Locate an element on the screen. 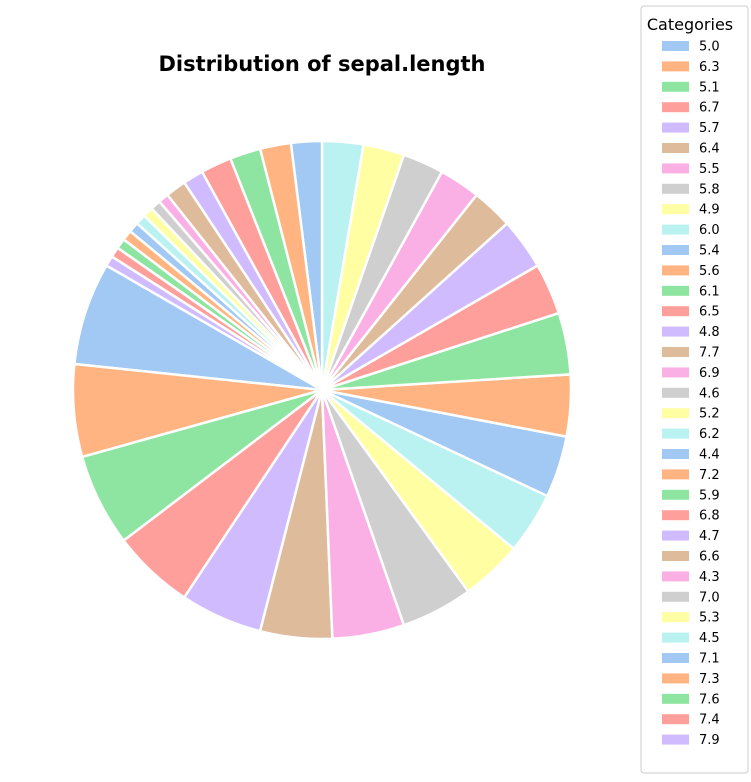 Image resolution: width=751 pixels, height=782 pixels. legend-swatch-7.1 is located at coordinates (675, 658).